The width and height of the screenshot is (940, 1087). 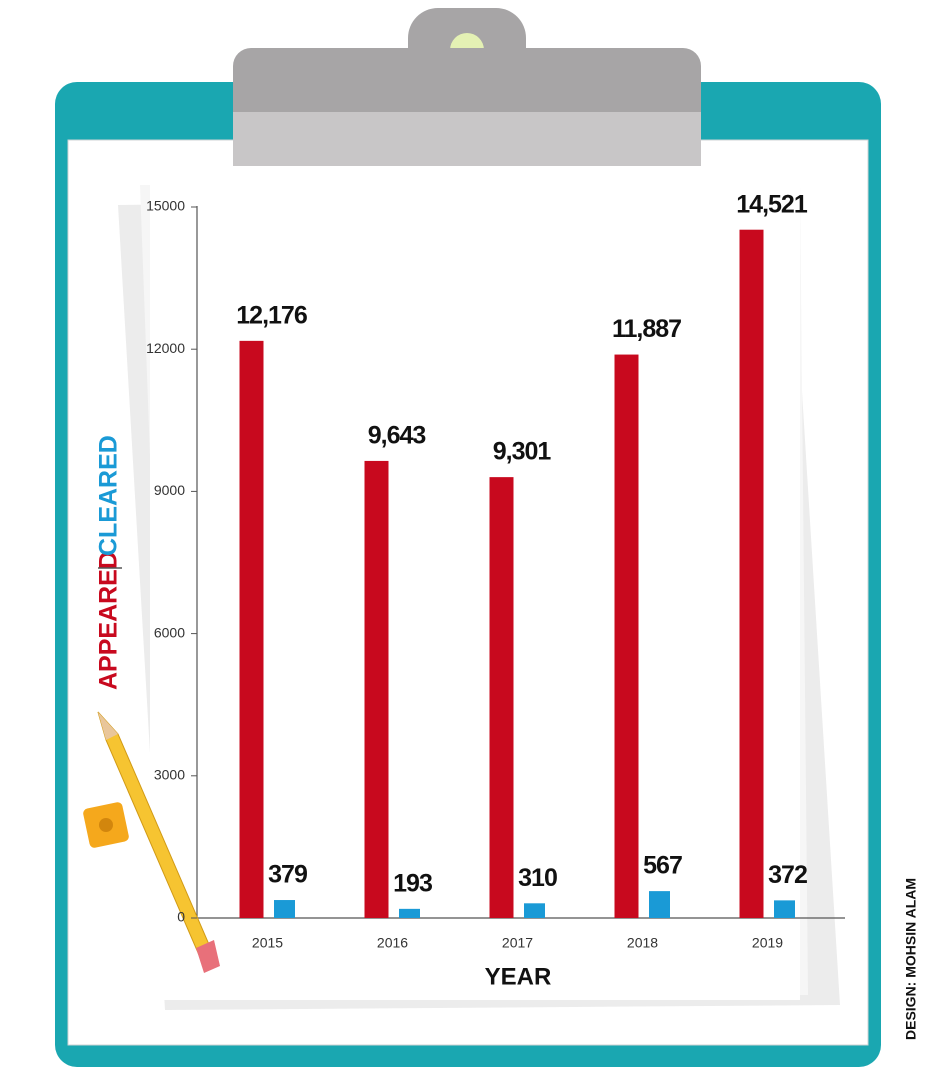 I want to click on x-tick-label: 2015, so click(x=267, y=943).